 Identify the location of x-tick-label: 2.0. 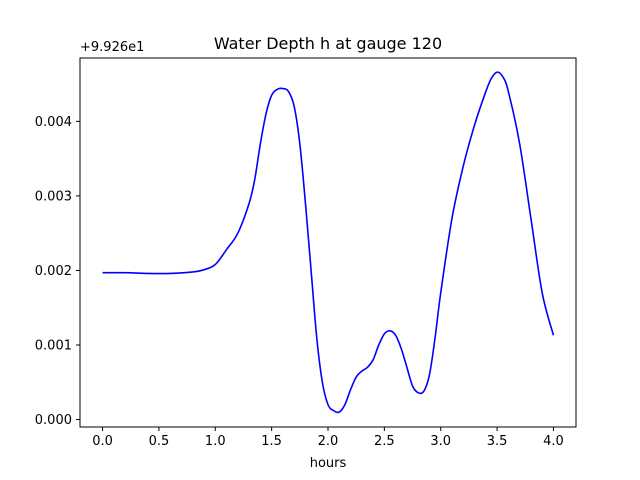
(328, 441).